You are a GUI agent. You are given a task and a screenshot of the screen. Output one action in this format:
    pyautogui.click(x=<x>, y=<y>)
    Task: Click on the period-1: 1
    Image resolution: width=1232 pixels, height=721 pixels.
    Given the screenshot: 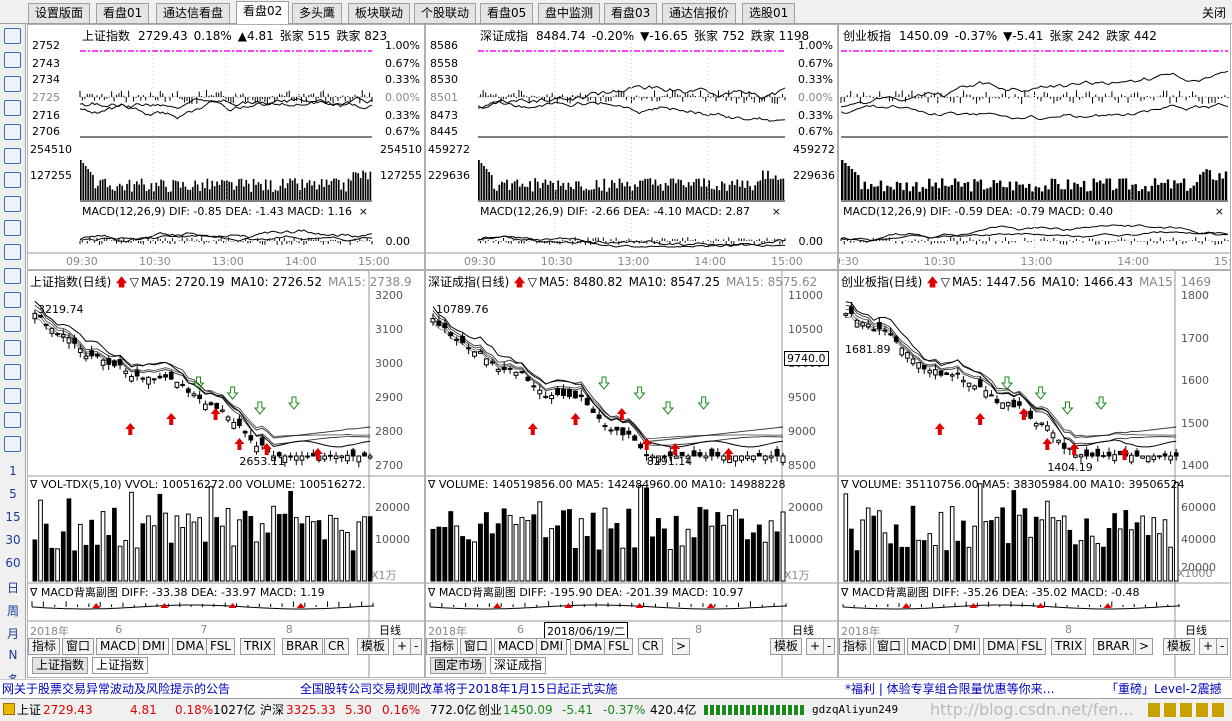 What is the action you would take?
    pyautogui.click(x=13, y=471)
    